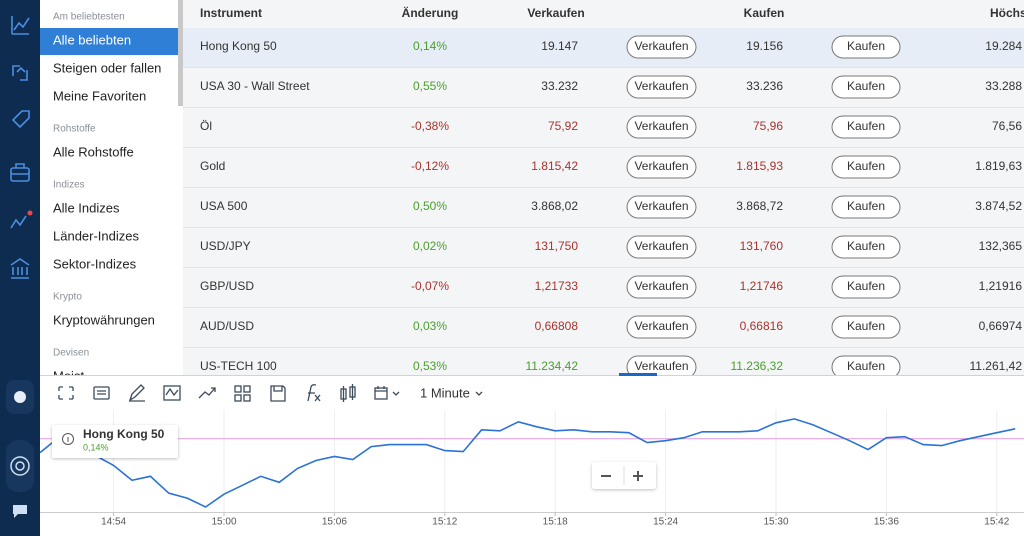 Image resolution: width=1024 pixels, height=536 pixels. I want to click on x-tick-label: 15:12, so click(444, 522).